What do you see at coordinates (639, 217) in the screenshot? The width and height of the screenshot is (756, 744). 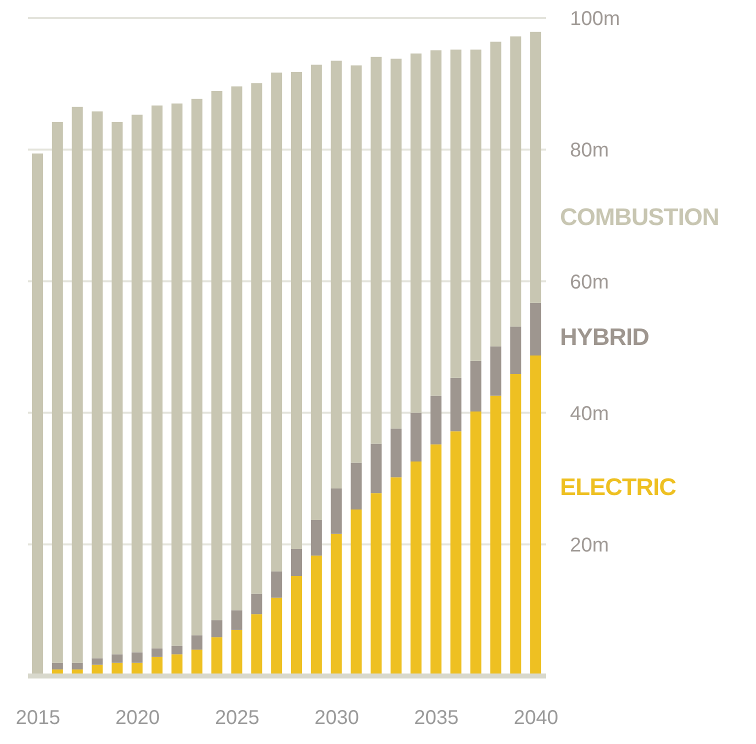 I see `series-label: COMBUSTION` at bounding box center [639, 217].